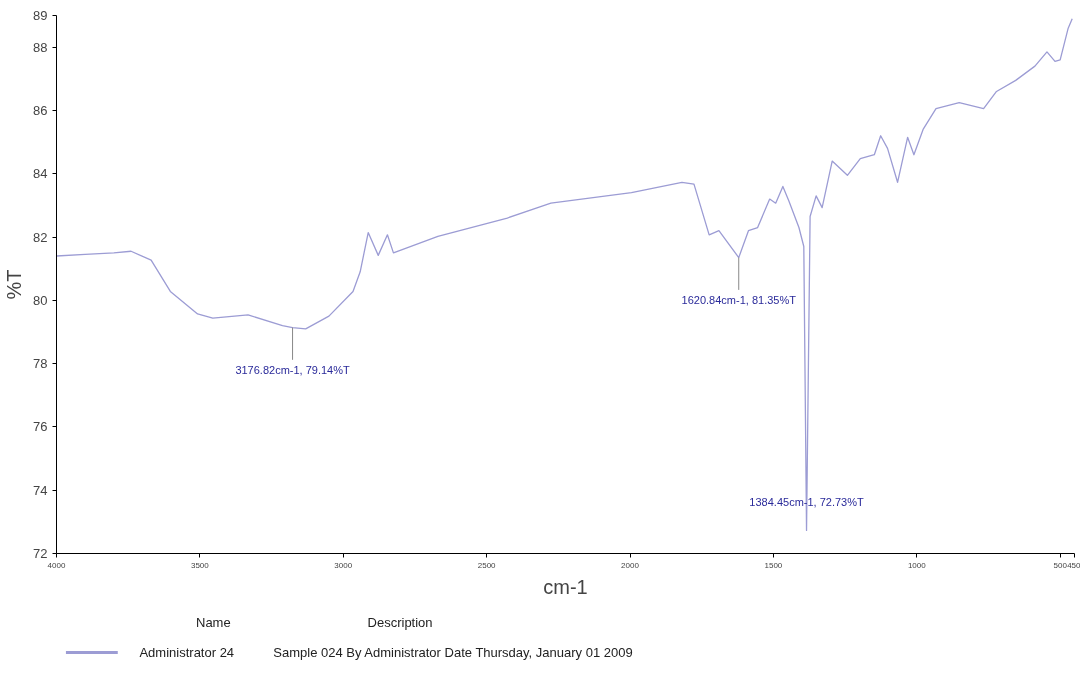 The height and width of the screenshot is (681, 1086). Describe the element at coordinates (806, 502) in the screenshot. I see `annotation: 1384.45cm-1, 72.73%T` at that location.